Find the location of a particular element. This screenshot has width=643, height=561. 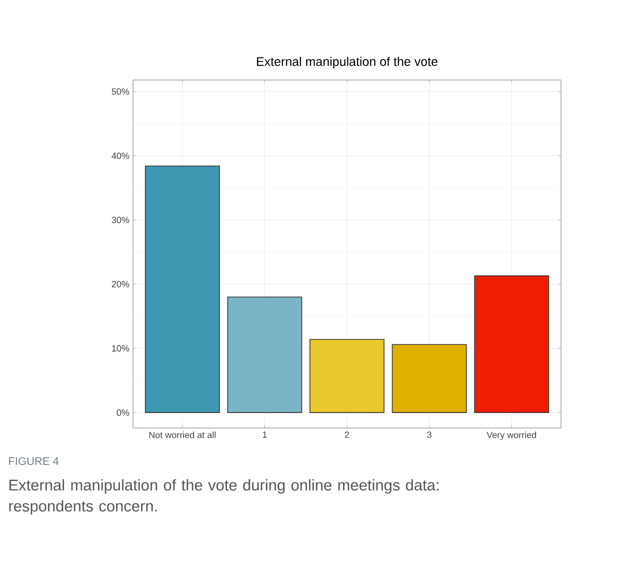

x-tick-label: Not worried at all is located at coordinates (182, 435).